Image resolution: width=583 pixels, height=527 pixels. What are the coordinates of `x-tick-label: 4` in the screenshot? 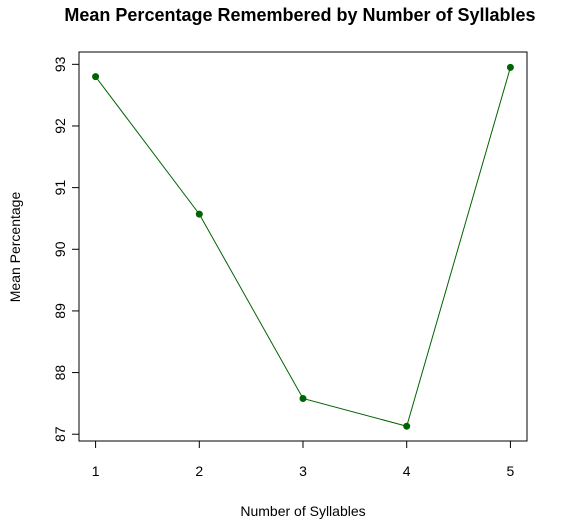 It's located at (407, 471).